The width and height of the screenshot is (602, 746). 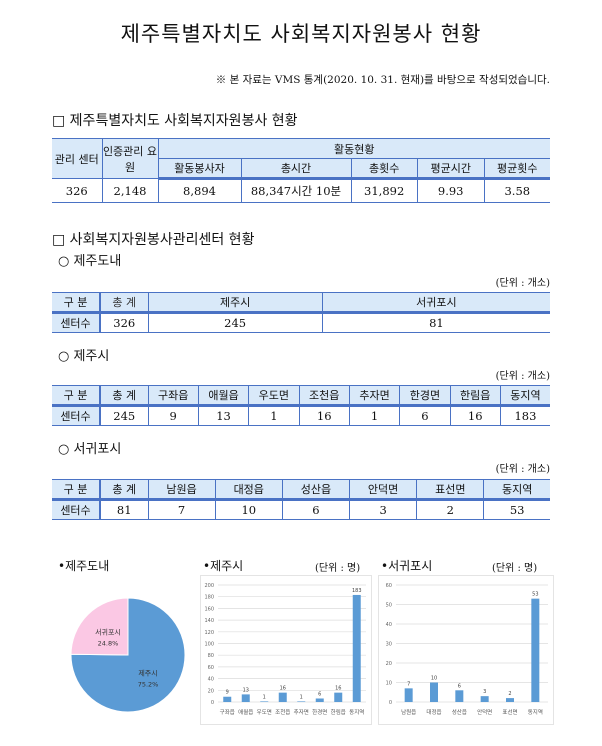 I want to click on pie-label: 제주시, so click(x=147, y=673).